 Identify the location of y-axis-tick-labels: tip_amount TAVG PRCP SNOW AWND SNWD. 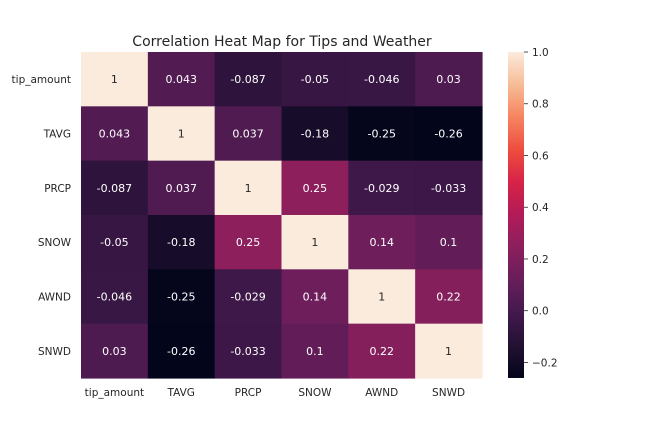
(42, 216).